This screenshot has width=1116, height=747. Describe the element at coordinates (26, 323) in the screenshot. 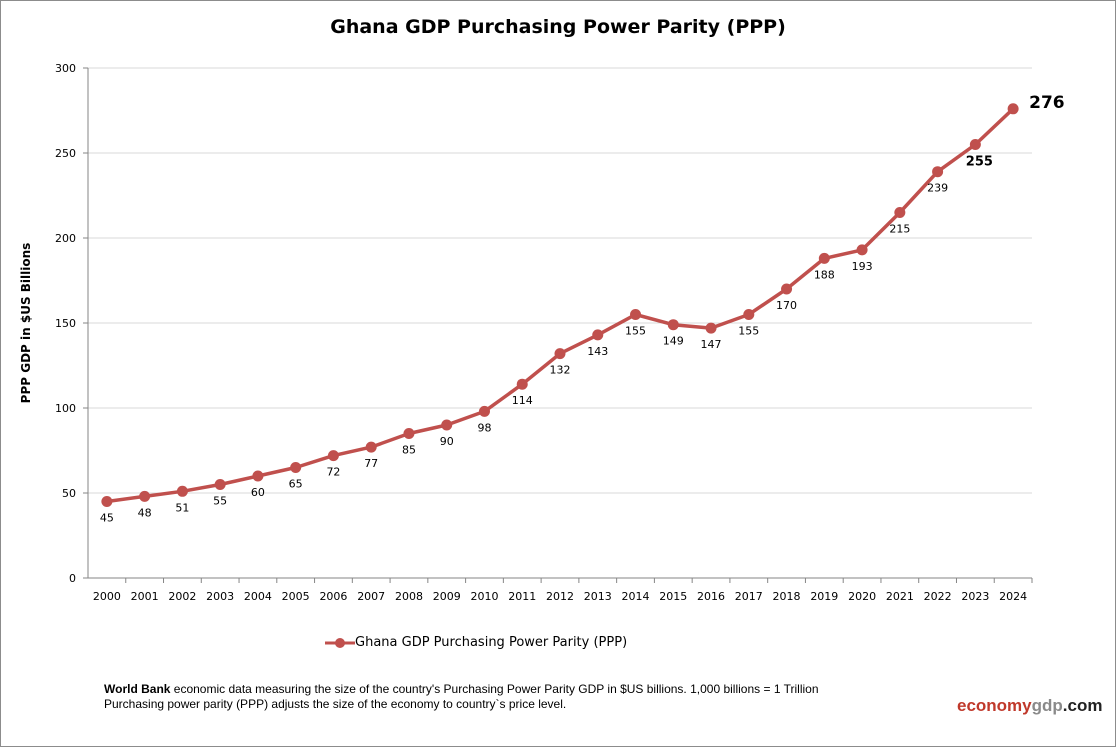

I see `y-axis-label: PPP GDP in $US Billions` at that location.